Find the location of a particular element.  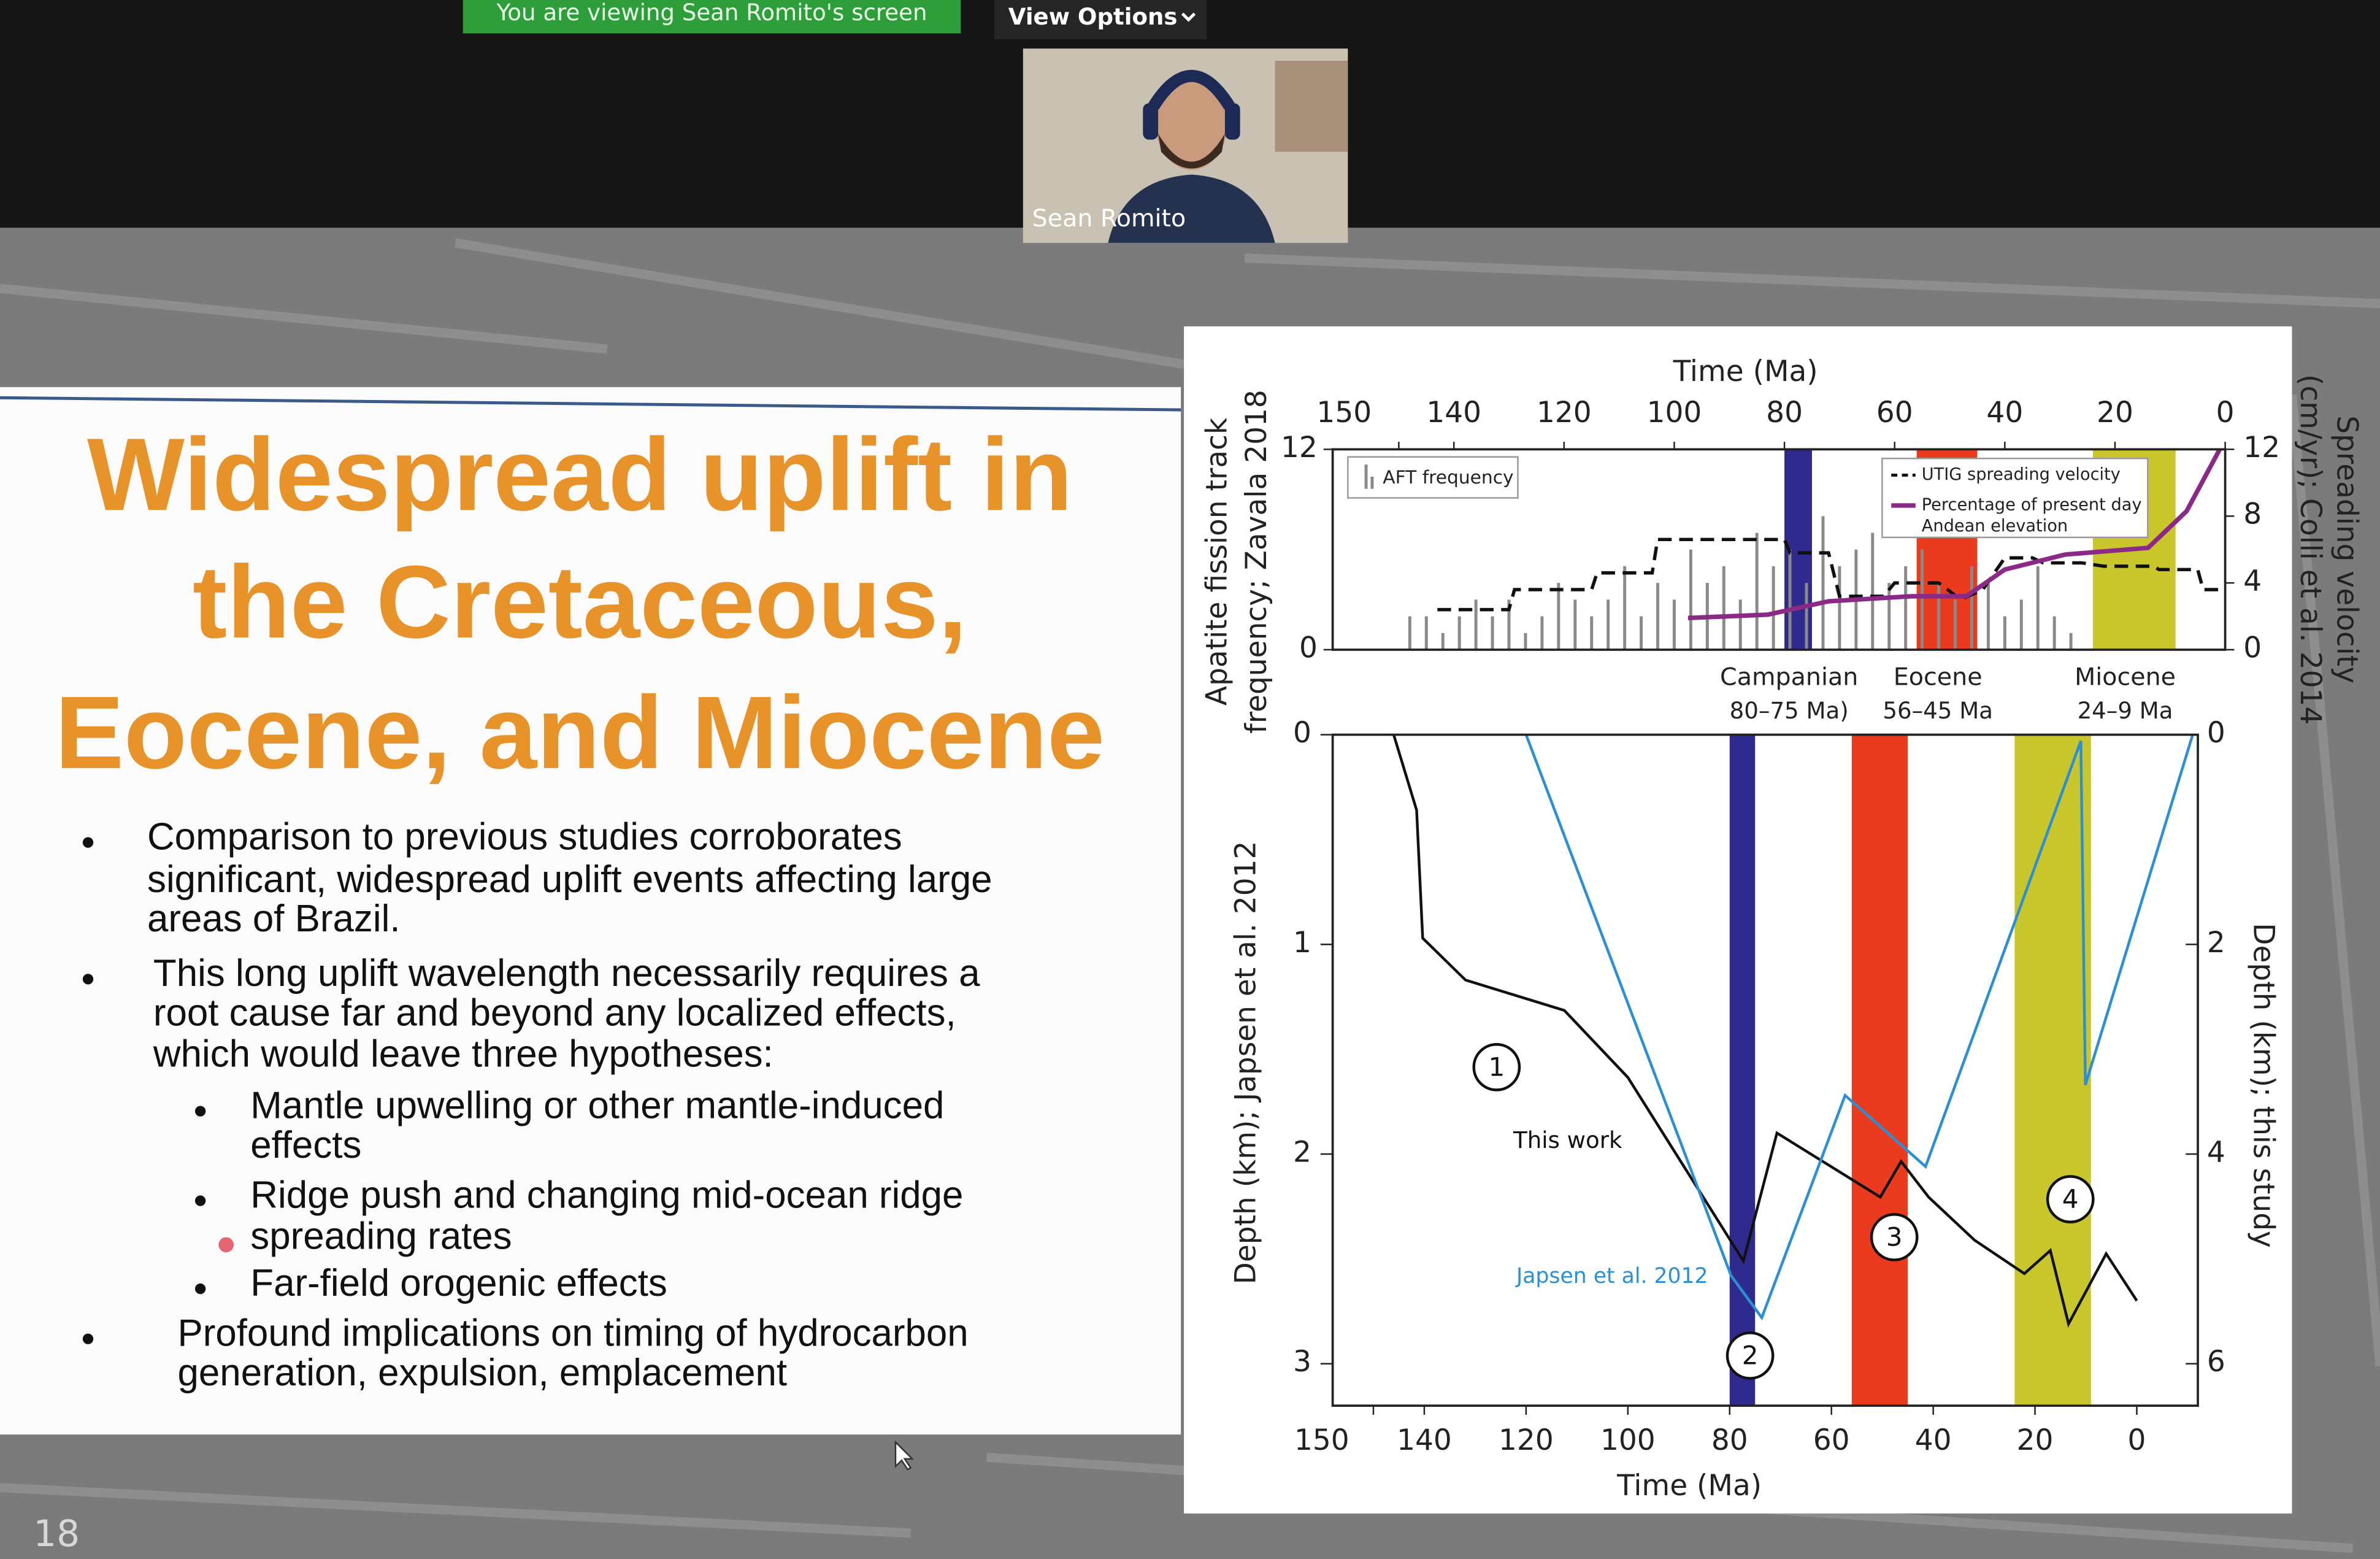

title-rule is located at coordinates (591, 404).